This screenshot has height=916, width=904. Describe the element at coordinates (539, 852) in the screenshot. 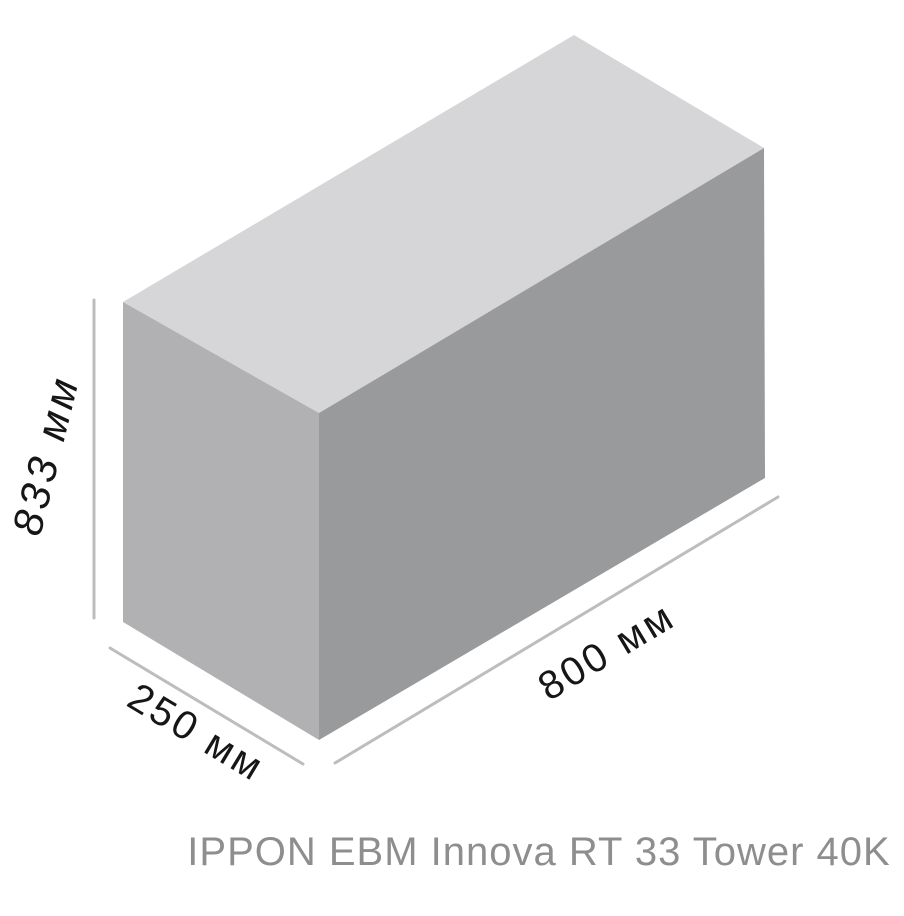

I see `product-caption: IPPON EBM Innova RT 33 Tower 40K` at that location.